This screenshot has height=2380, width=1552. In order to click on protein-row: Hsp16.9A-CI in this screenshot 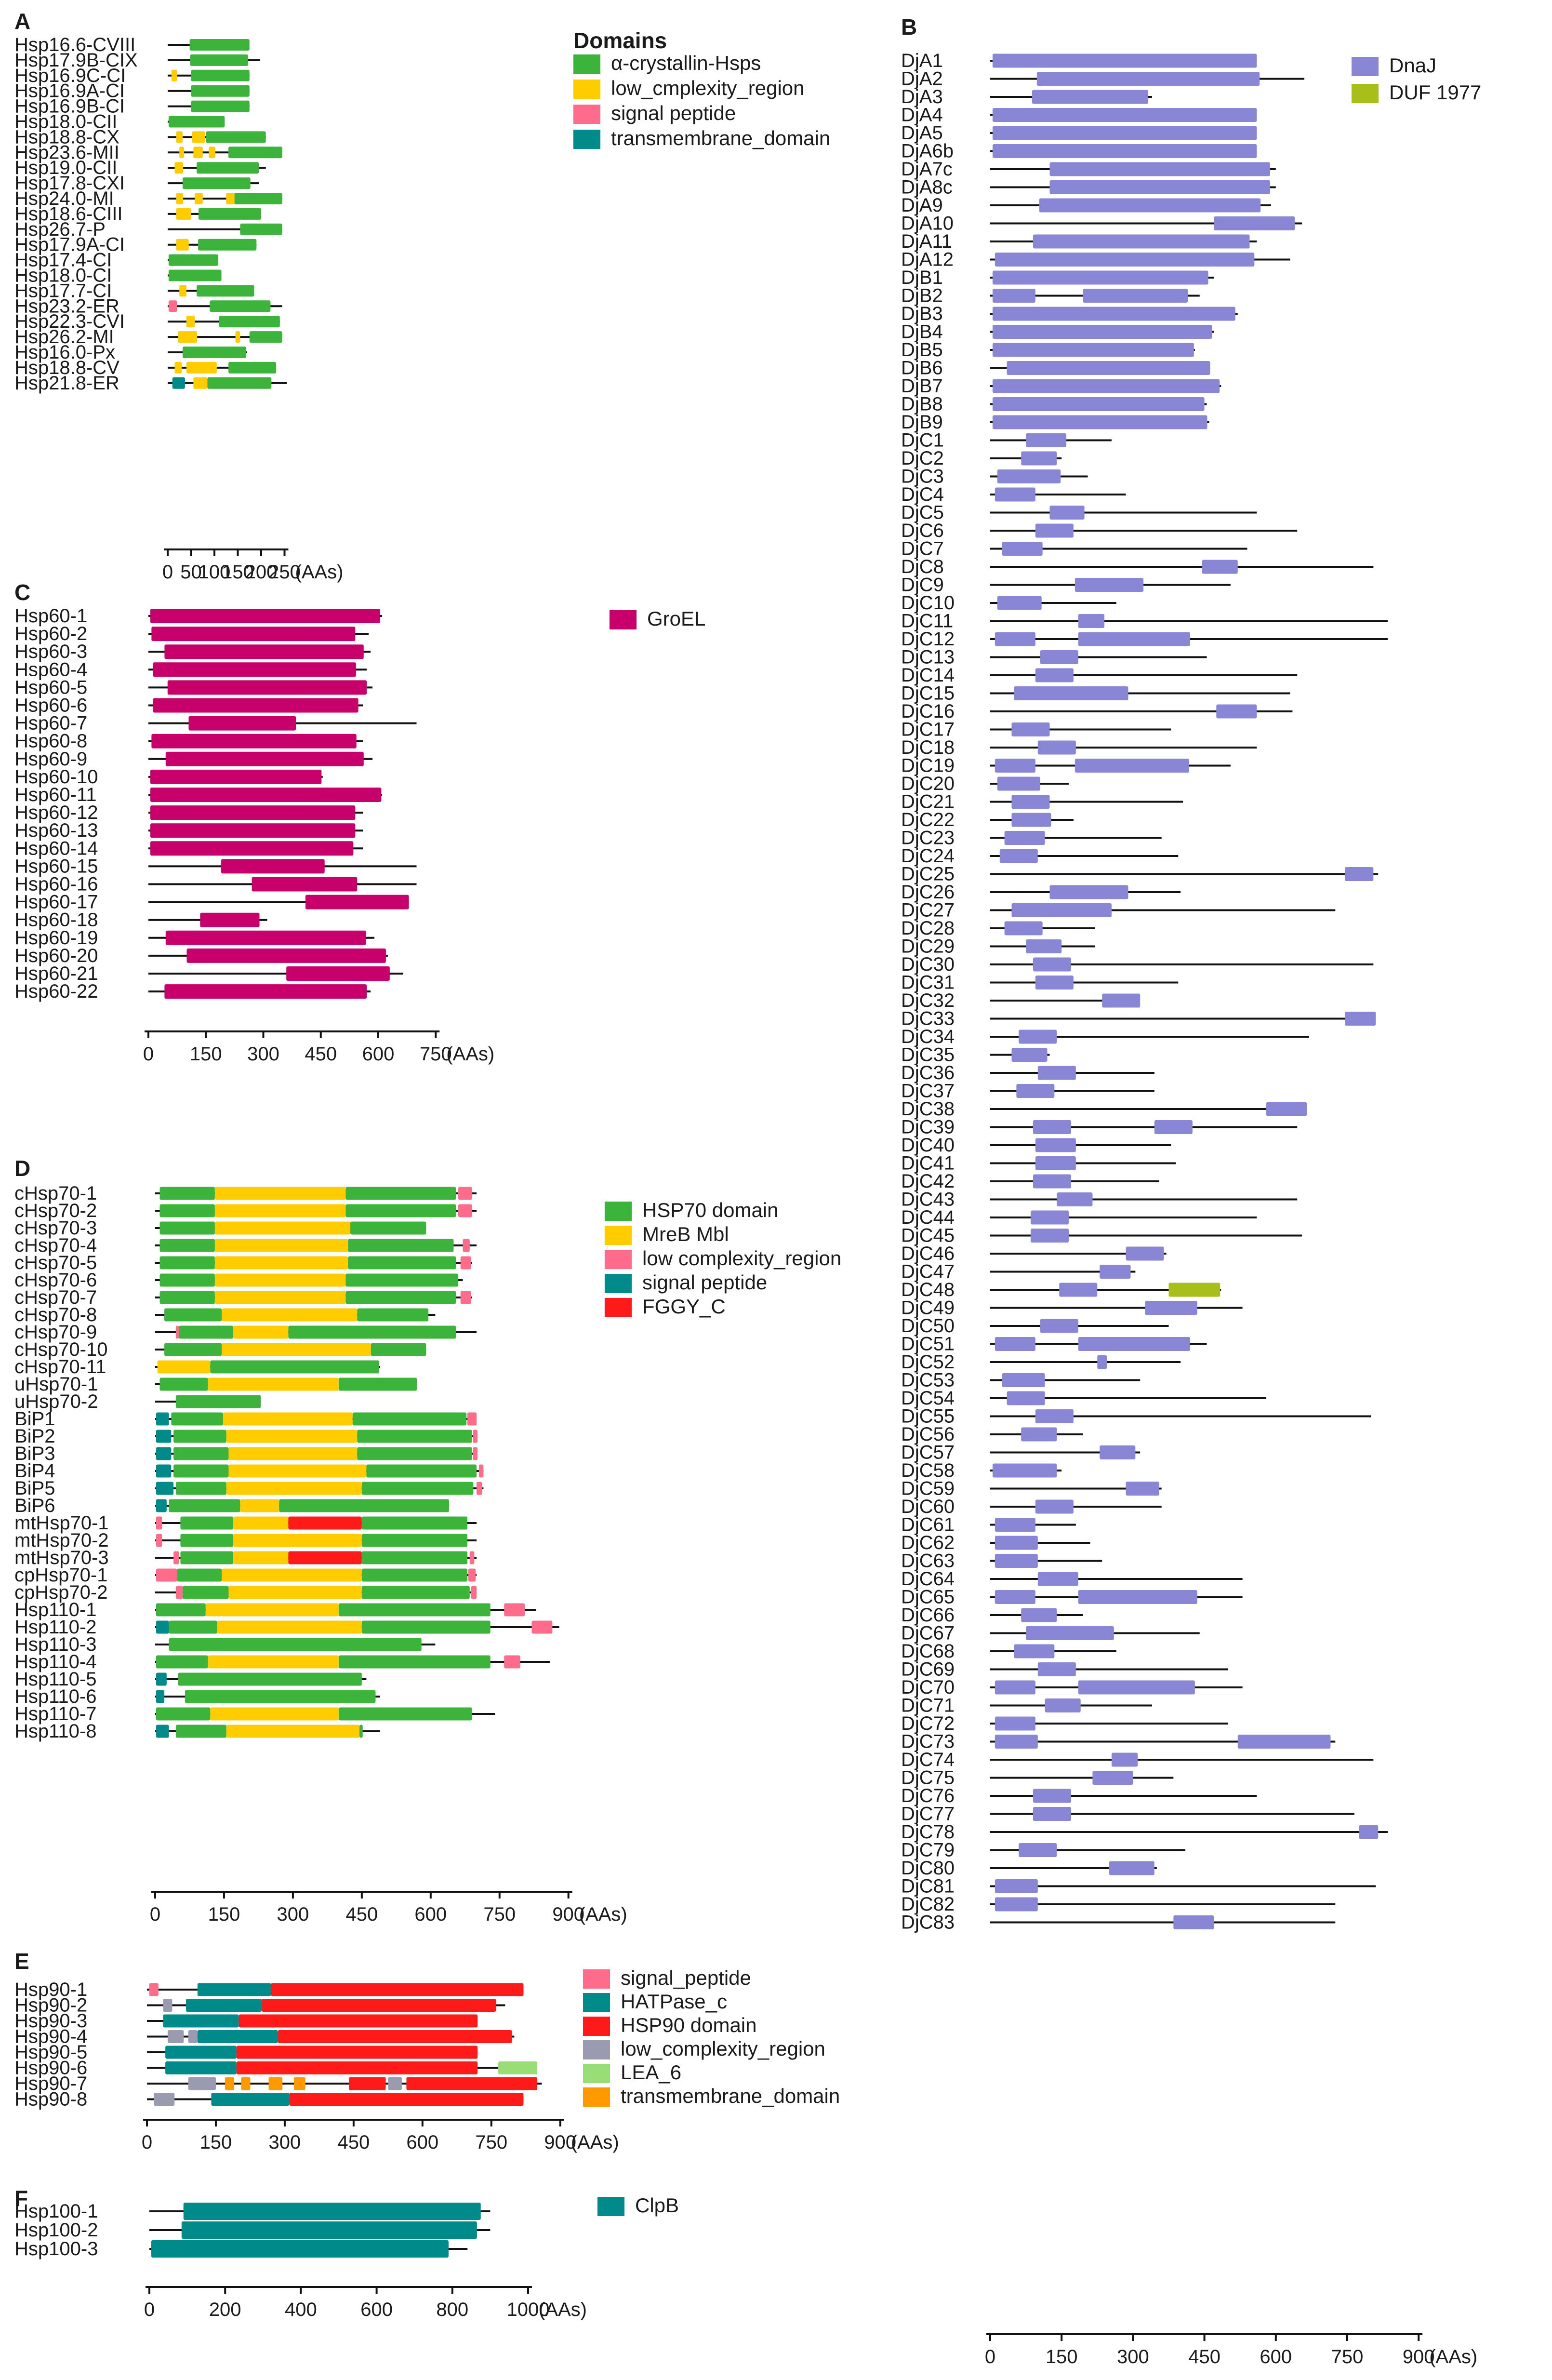, I will do `click(132, 91)`.